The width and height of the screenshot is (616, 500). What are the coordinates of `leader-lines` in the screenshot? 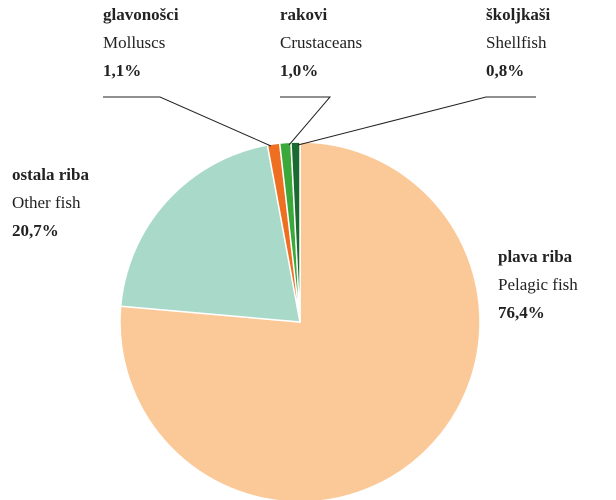 It's located at (319, 121).